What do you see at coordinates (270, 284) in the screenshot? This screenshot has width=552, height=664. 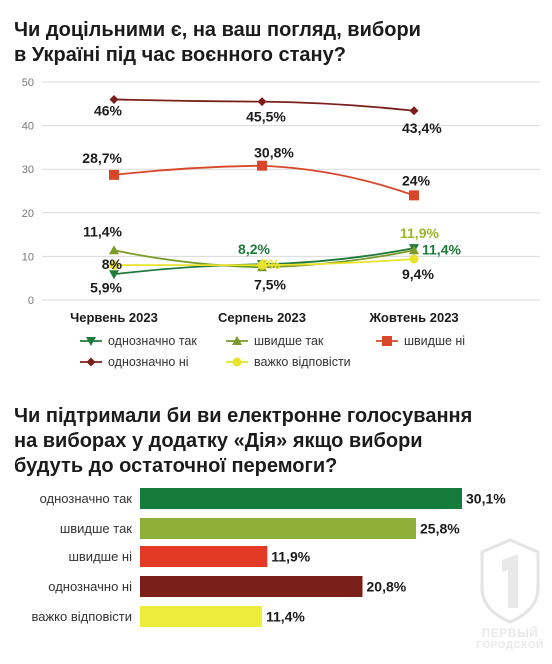 I see `data-label: 7,5%` at bounding box center [270, 284].